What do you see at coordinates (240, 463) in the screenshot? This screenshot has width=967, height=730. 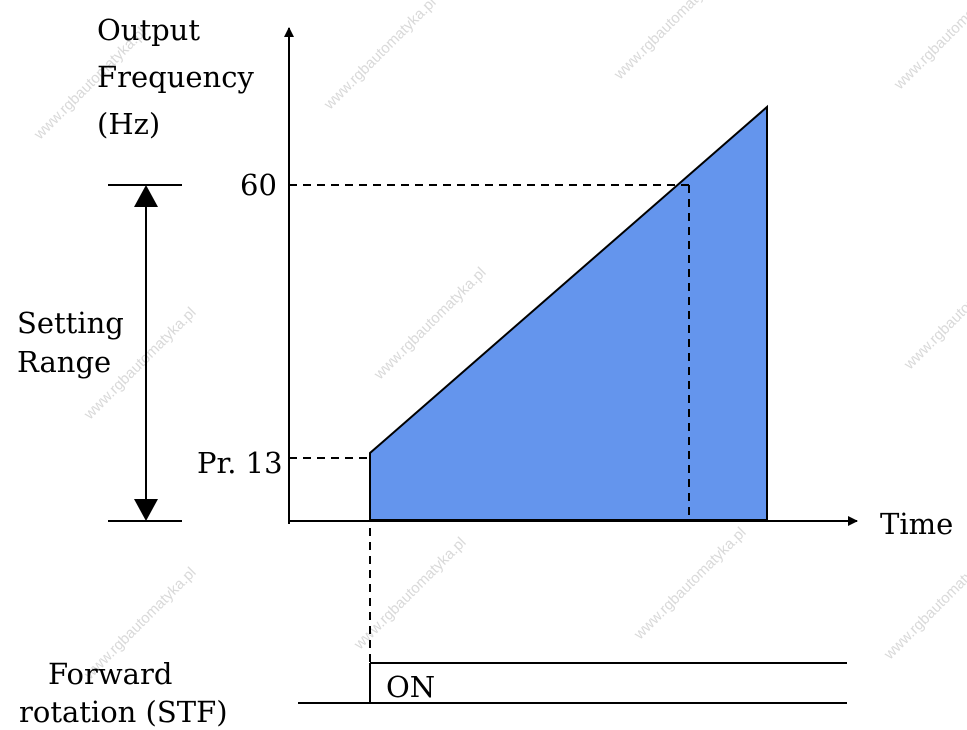 I see `min-frequency-label: Pr. 13` at bounding box center [240, 463].